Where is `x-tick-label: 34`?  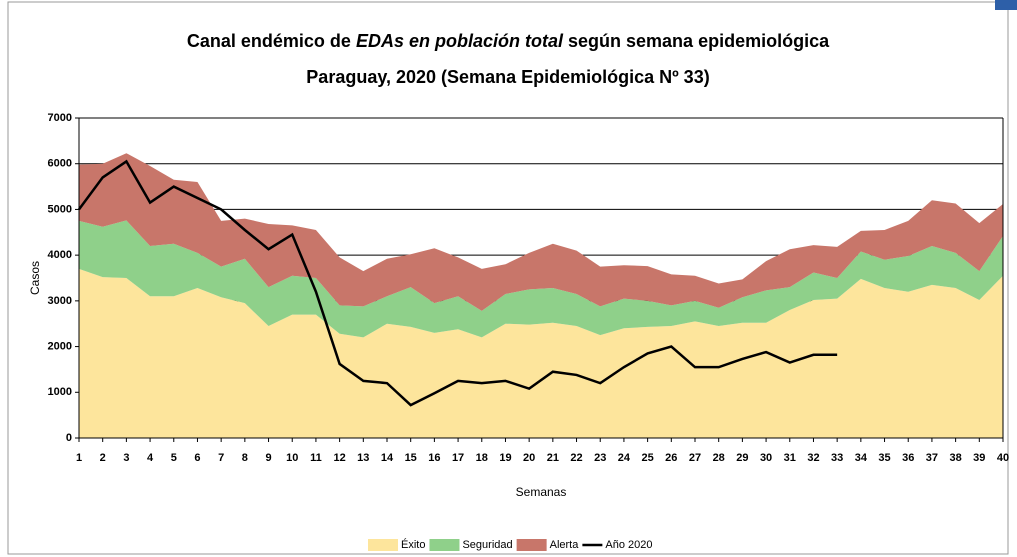 x-tick-label: 34 is located at coordinates (861, 458).